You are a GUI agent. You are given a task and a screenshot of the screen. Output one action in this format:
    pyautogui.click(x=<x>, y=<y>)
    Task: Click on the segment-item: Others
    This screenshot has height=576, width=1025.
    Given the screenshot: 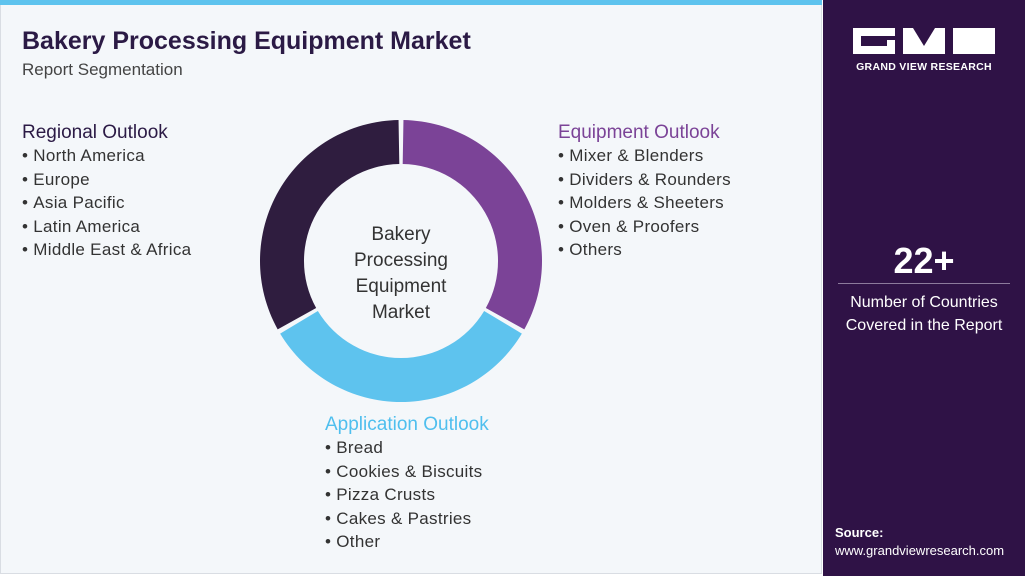 What is the action you would take?
    pyautogui.click(x=644, y=250)
    